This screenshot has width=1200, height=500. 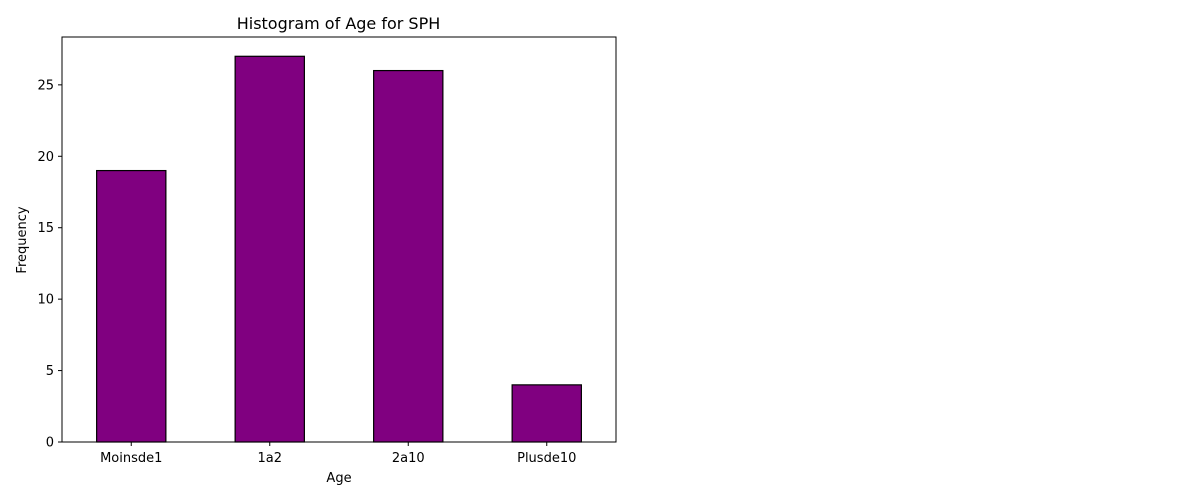 What do you see at coordinates (408, 256) in the screenshot?
I see `bar-2a10` at bounding box center [408, 256].